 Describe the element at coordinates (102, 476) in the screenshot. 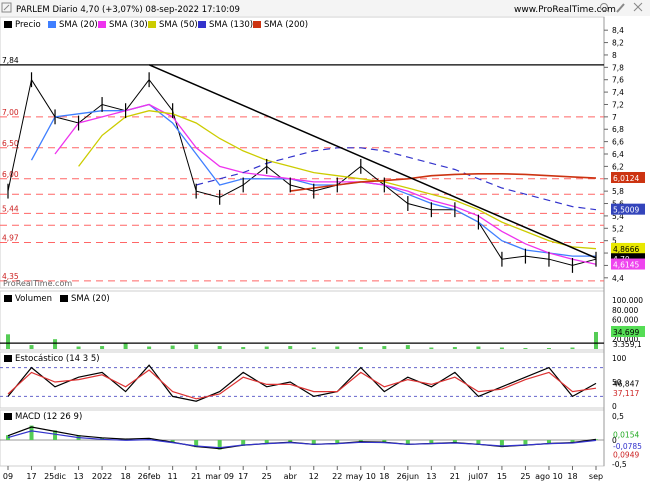

I see `x-tick-label: 2022` at that location.